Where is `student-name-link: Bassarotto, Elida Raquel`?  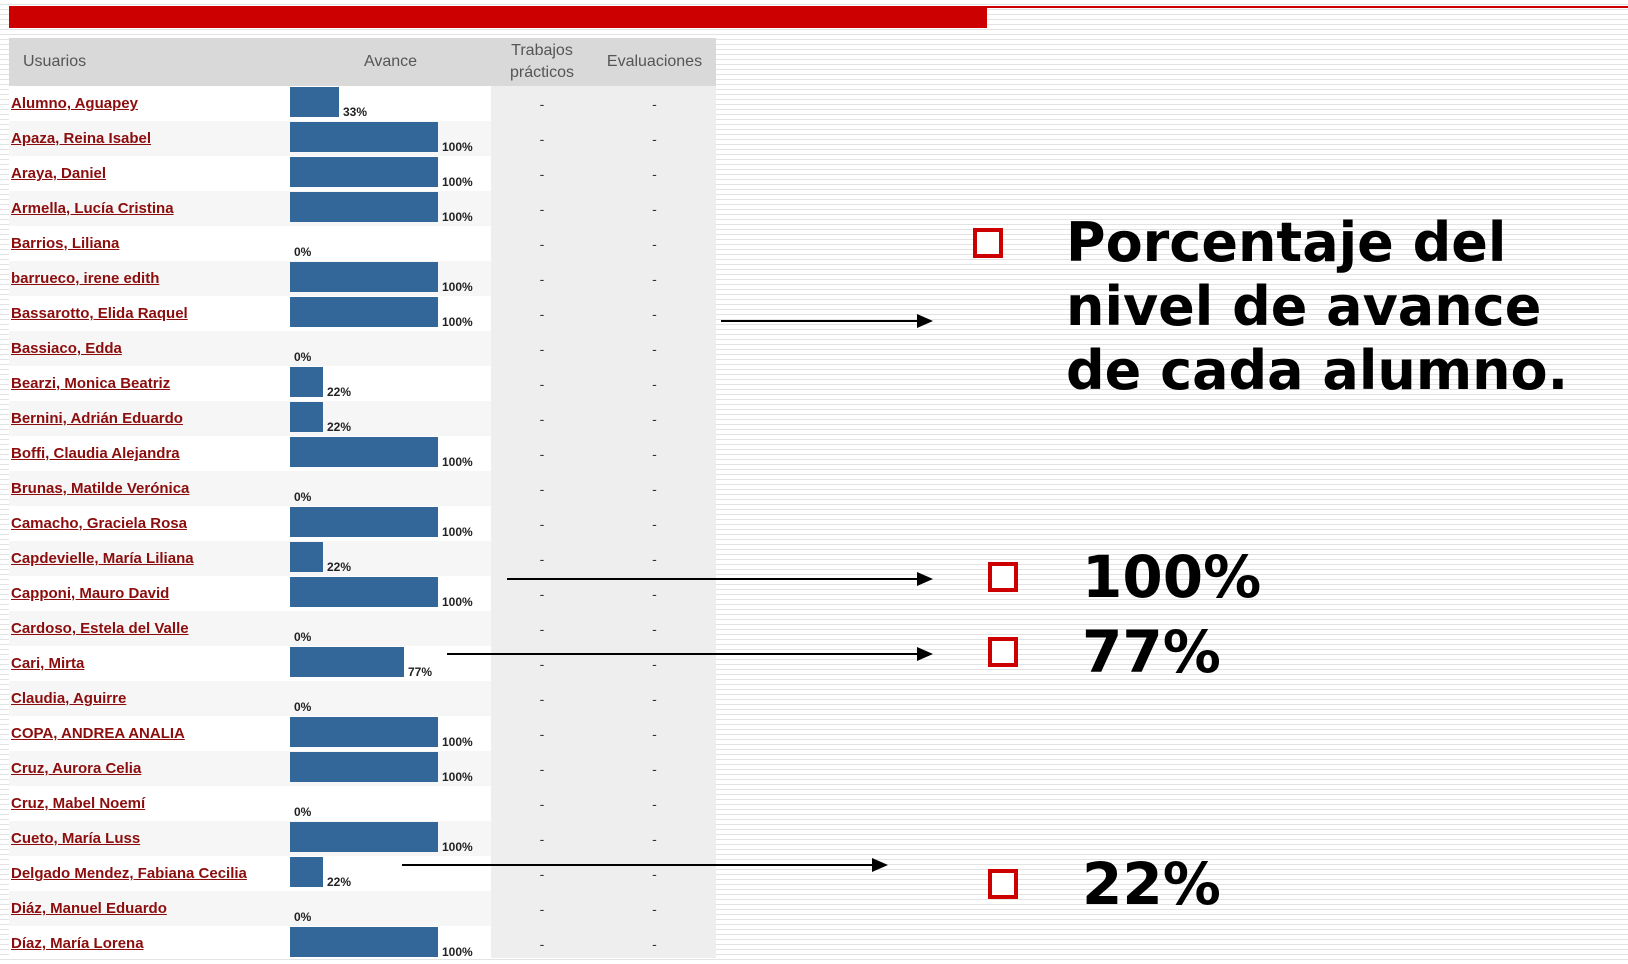
student-name-link: Bassarotto, Elida Raquel is located at coordinates (99, 313).